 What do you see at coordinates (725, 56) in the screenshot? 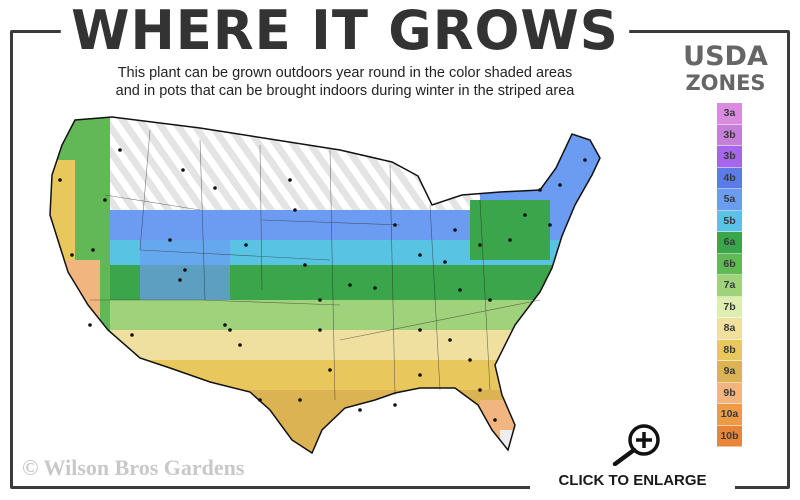
I see `legend-title-line-1: USDA` at bounding box center [725, 56].